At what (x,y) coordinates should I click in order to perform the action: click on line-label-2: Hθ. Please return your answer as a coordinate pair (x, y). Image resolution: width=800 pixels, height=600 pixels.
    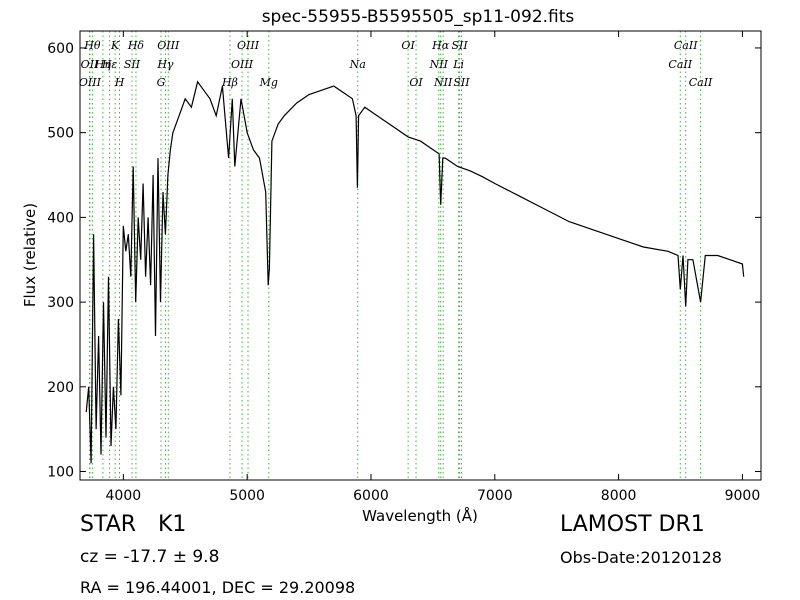
    Looking at the image, I should click on (92, 45).